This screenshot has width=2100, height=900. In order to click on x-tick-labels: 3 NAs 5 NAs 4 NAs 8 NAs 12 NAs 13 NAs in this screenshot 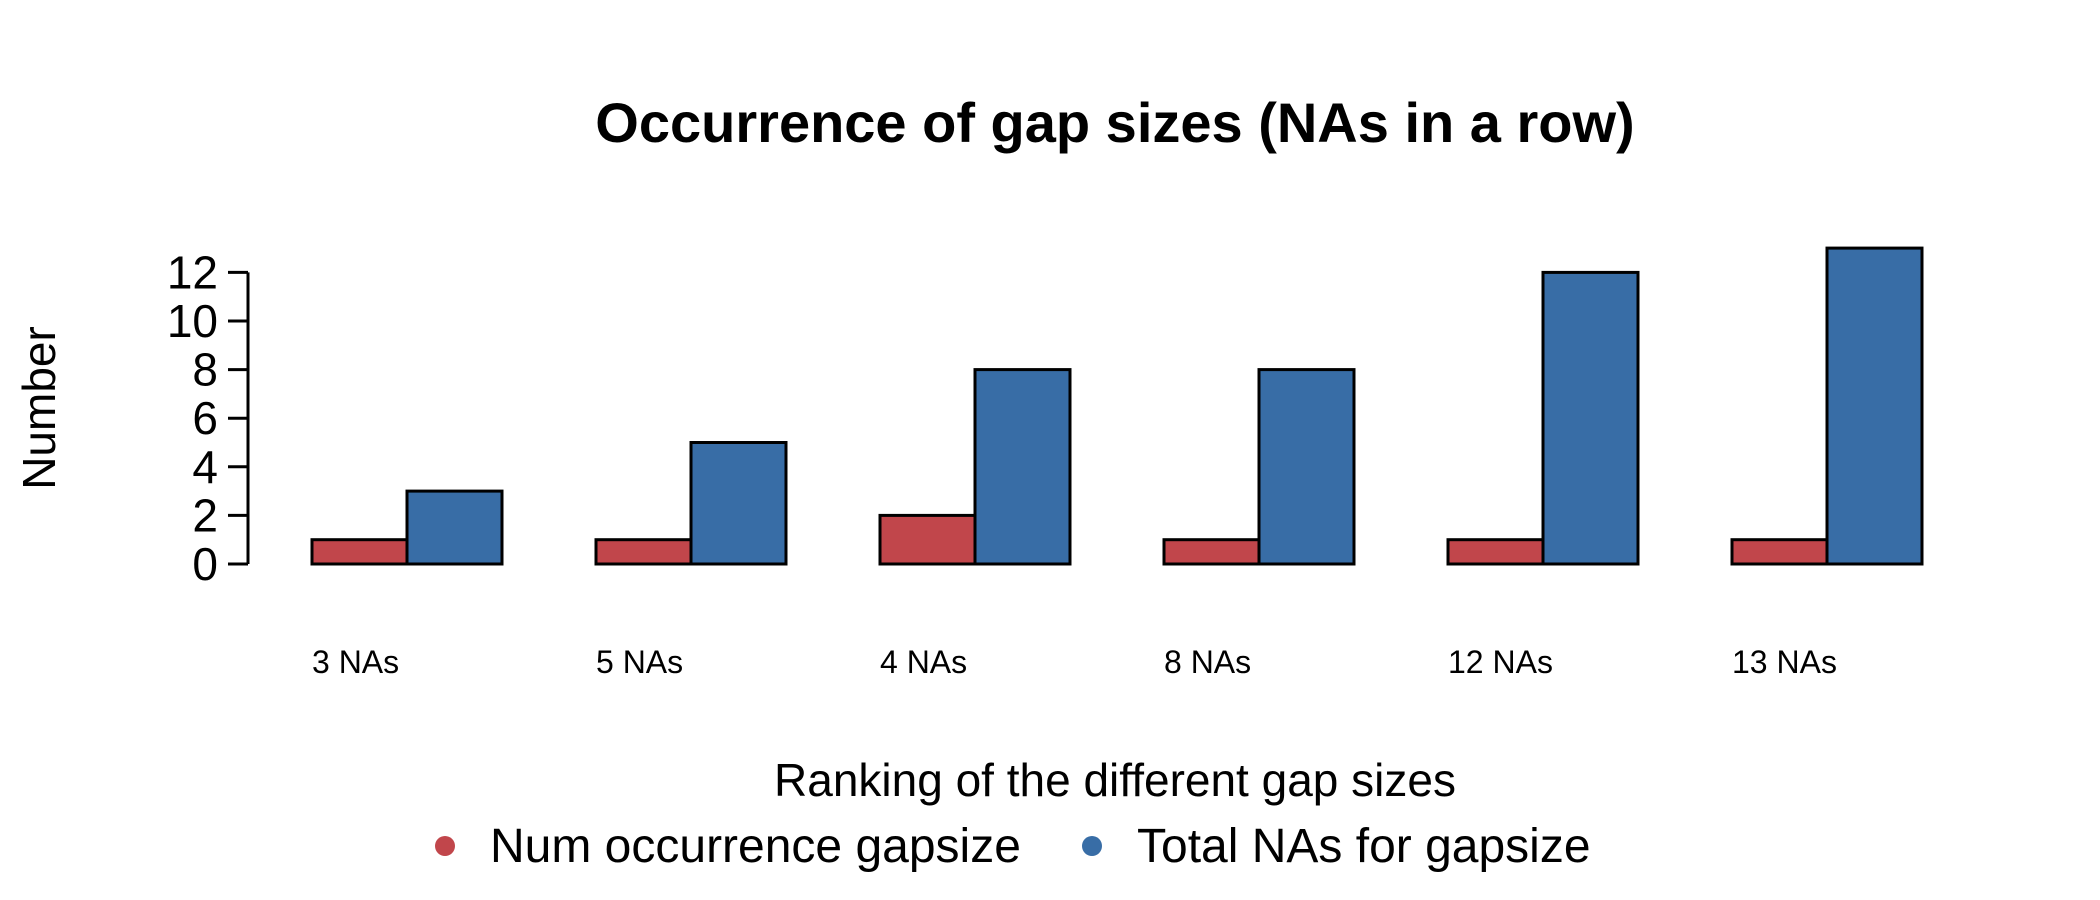, I will do `click(1074, 662)`.